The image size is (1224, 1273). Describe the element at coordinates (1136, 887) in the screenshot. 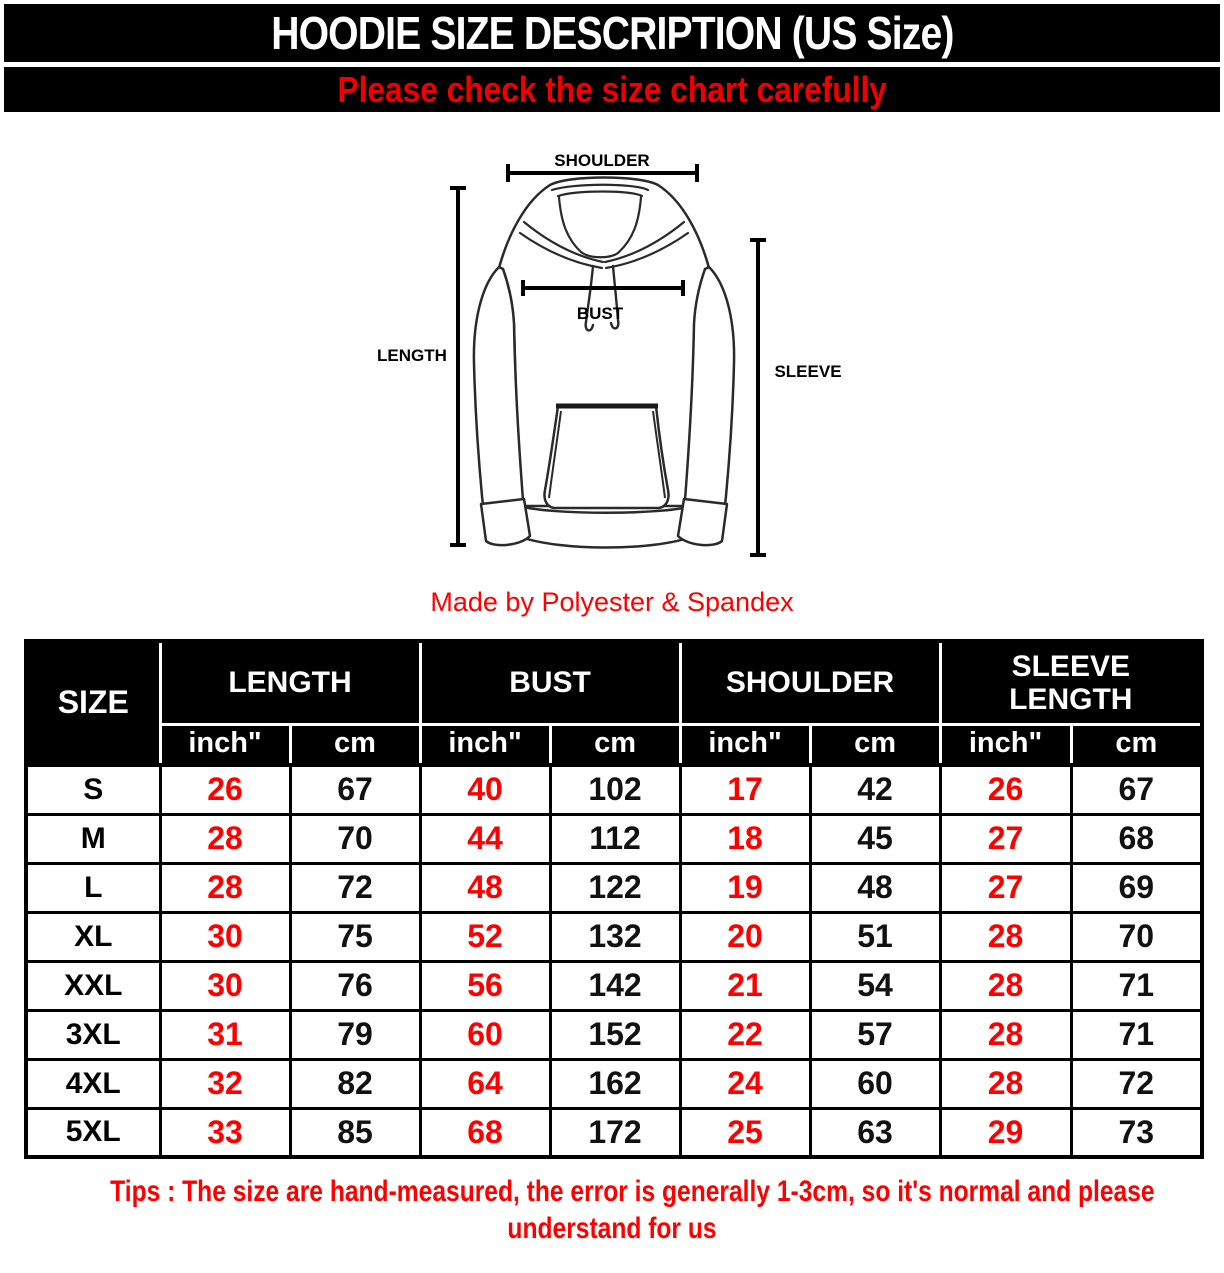

I see `sleeve-cm-value: 69` at that location.